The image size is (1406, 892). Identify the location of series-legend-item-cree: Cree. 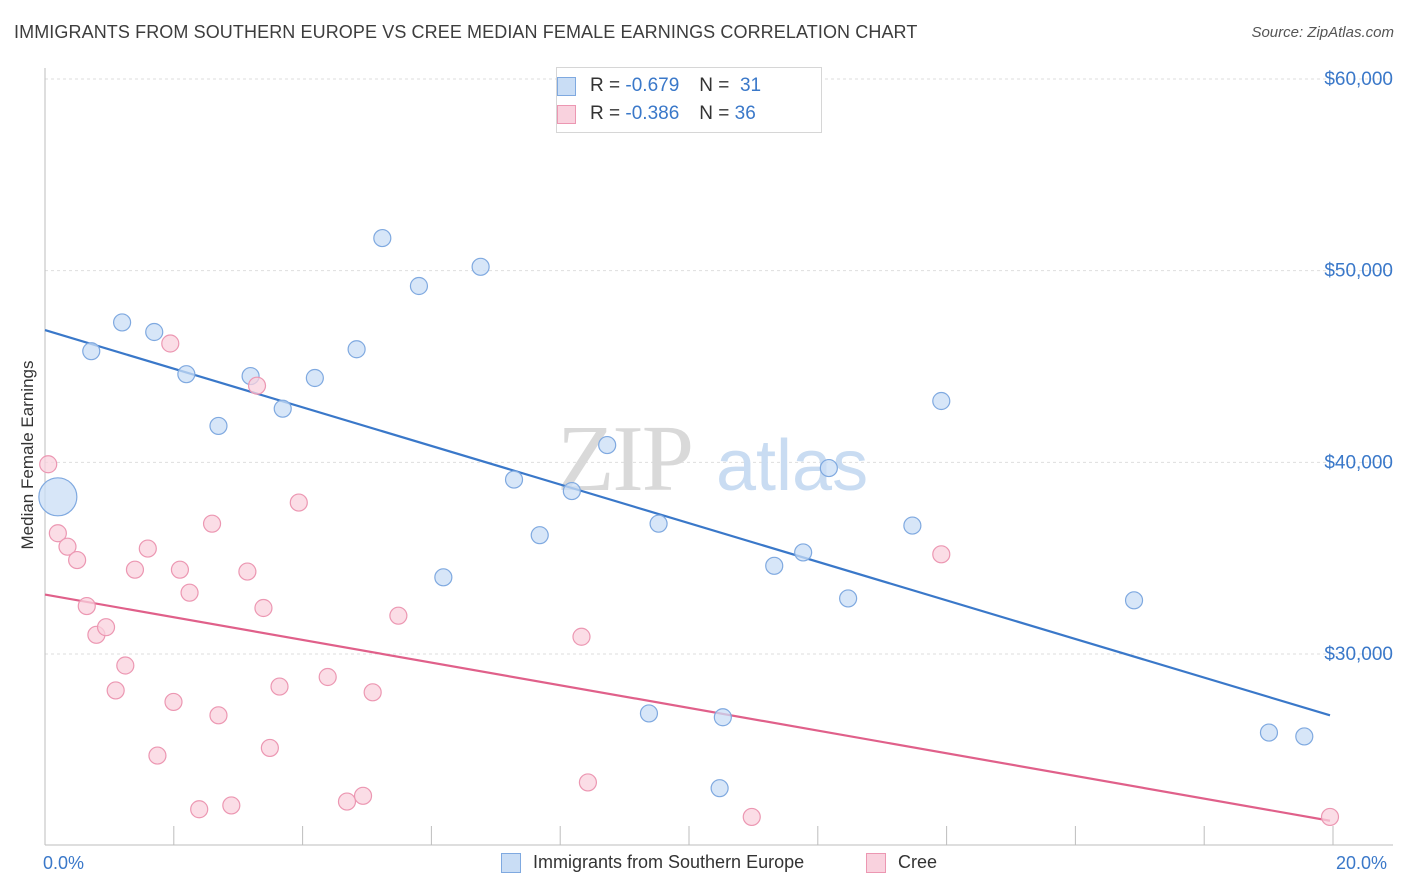
(901, 862).